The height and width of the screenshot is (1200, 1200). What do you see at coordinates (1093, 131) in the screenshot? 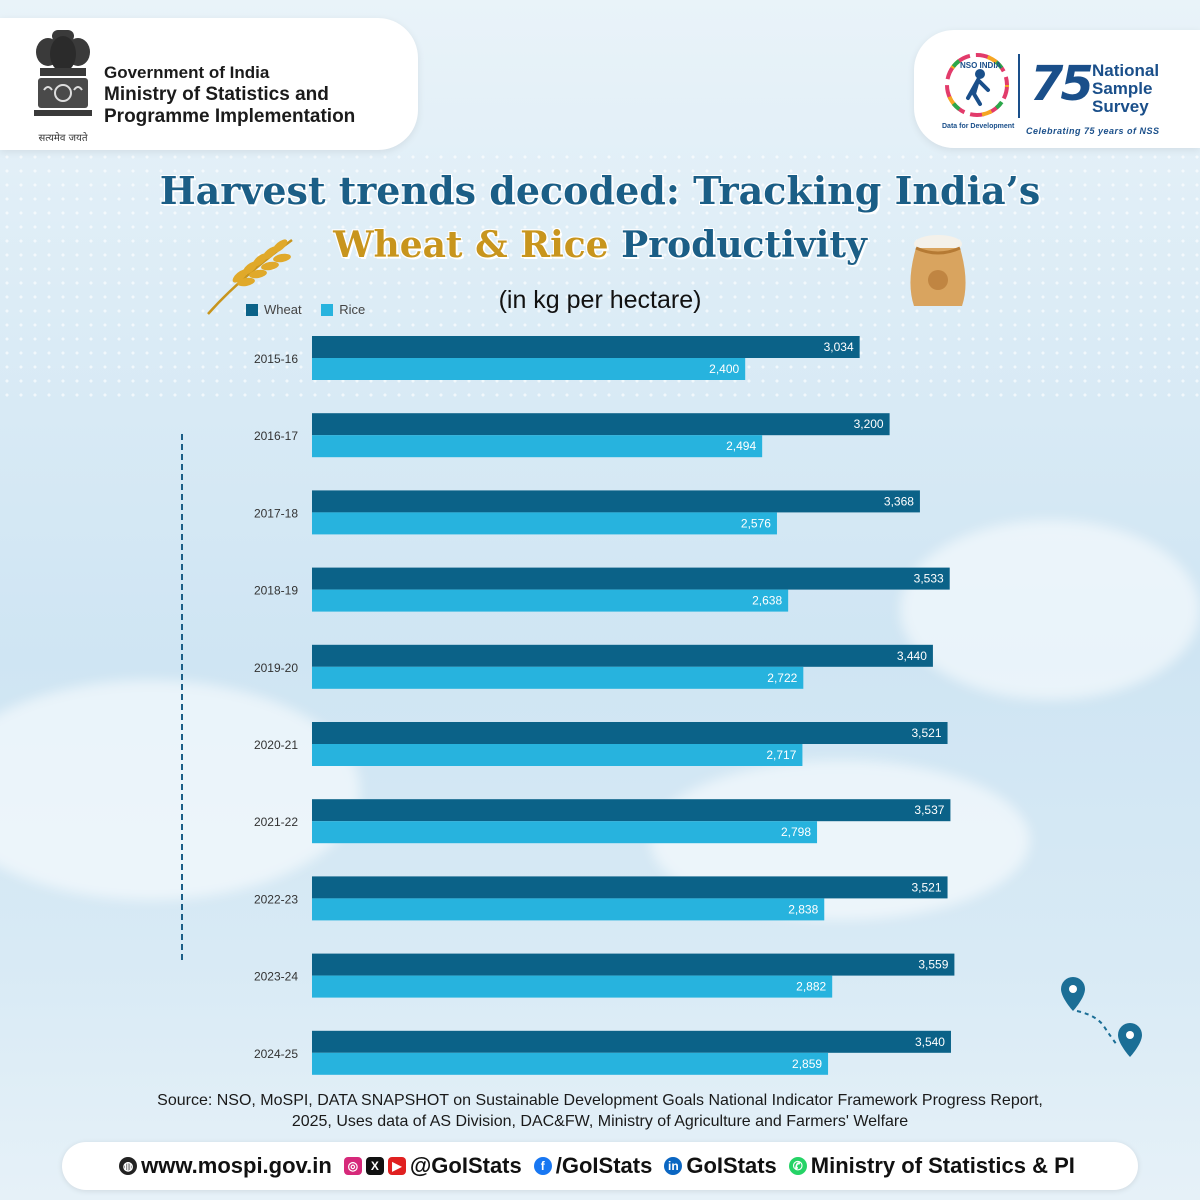
I see `nss-subtitle: Celebrating 75 years of NSS` at bounding box center [1093, 131].